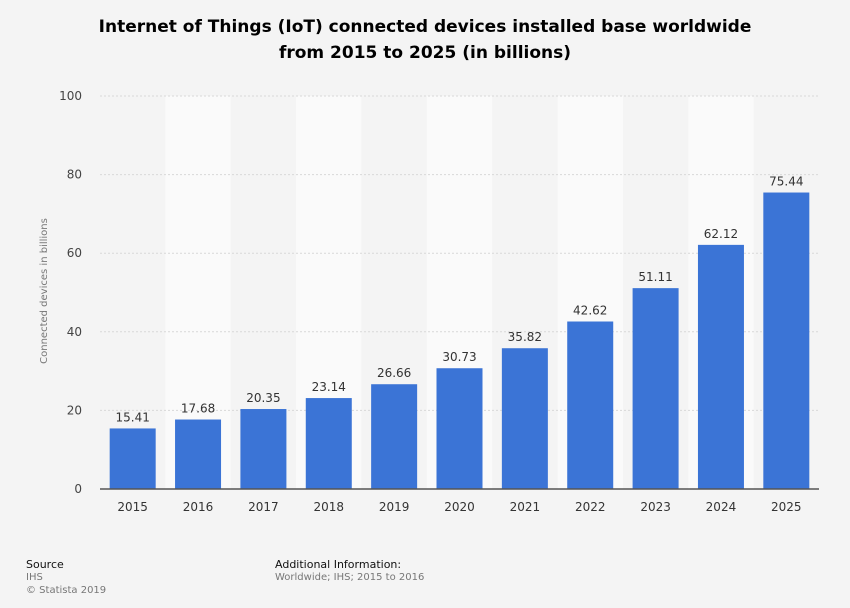 The image size is (850, 608). Describe the element at coordinates (74, 410) in the screenshot. I see `y-tick-label: 20` at that location.